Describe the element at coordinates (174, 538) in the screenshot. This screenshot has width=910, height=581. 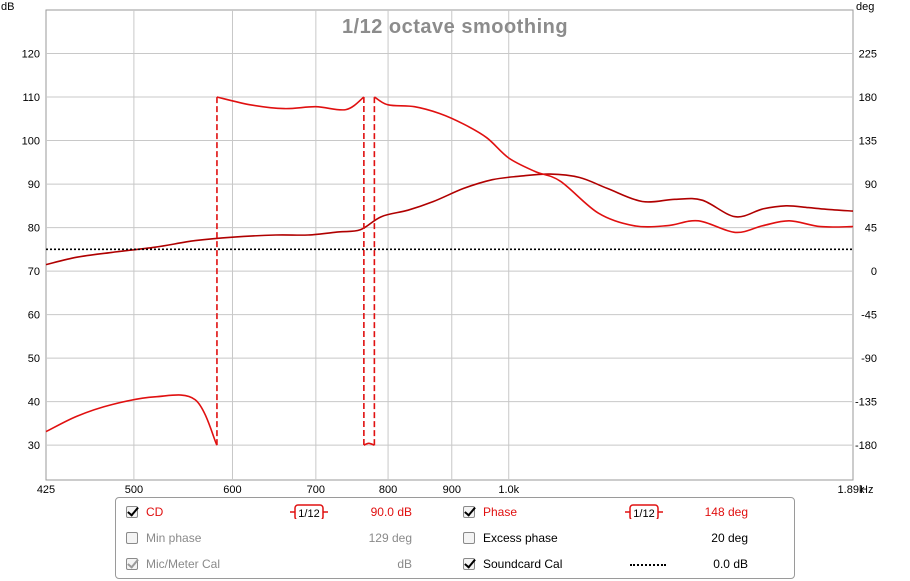
I see `min-phase-label: Min phase` at that location.